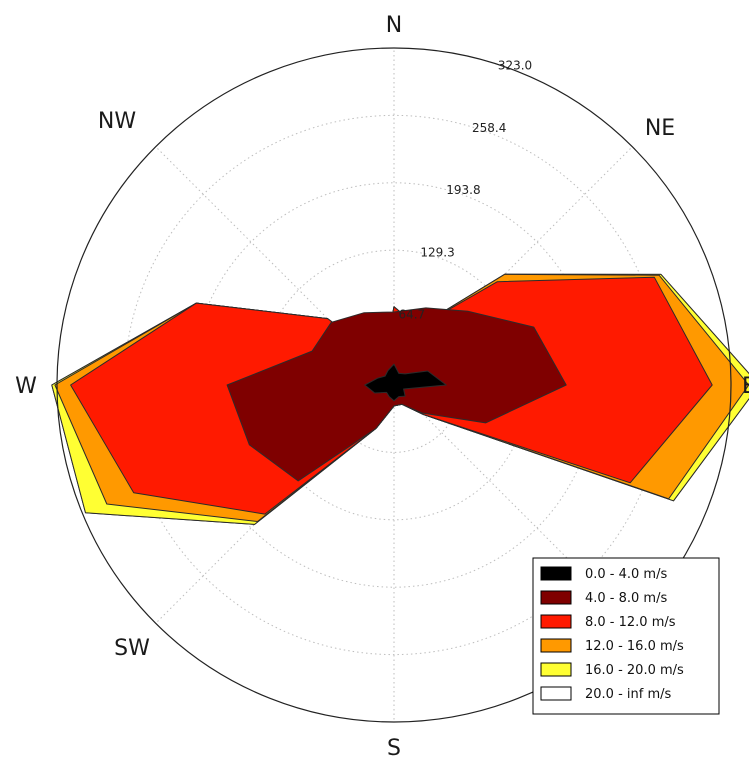 This screenshot has height=758, width=749. What do you see at coordinates (626, 598) in the screenshot?
I see `legend-label-1: 4.0 - 8.0 m/s` at bounding box center [626, 598].